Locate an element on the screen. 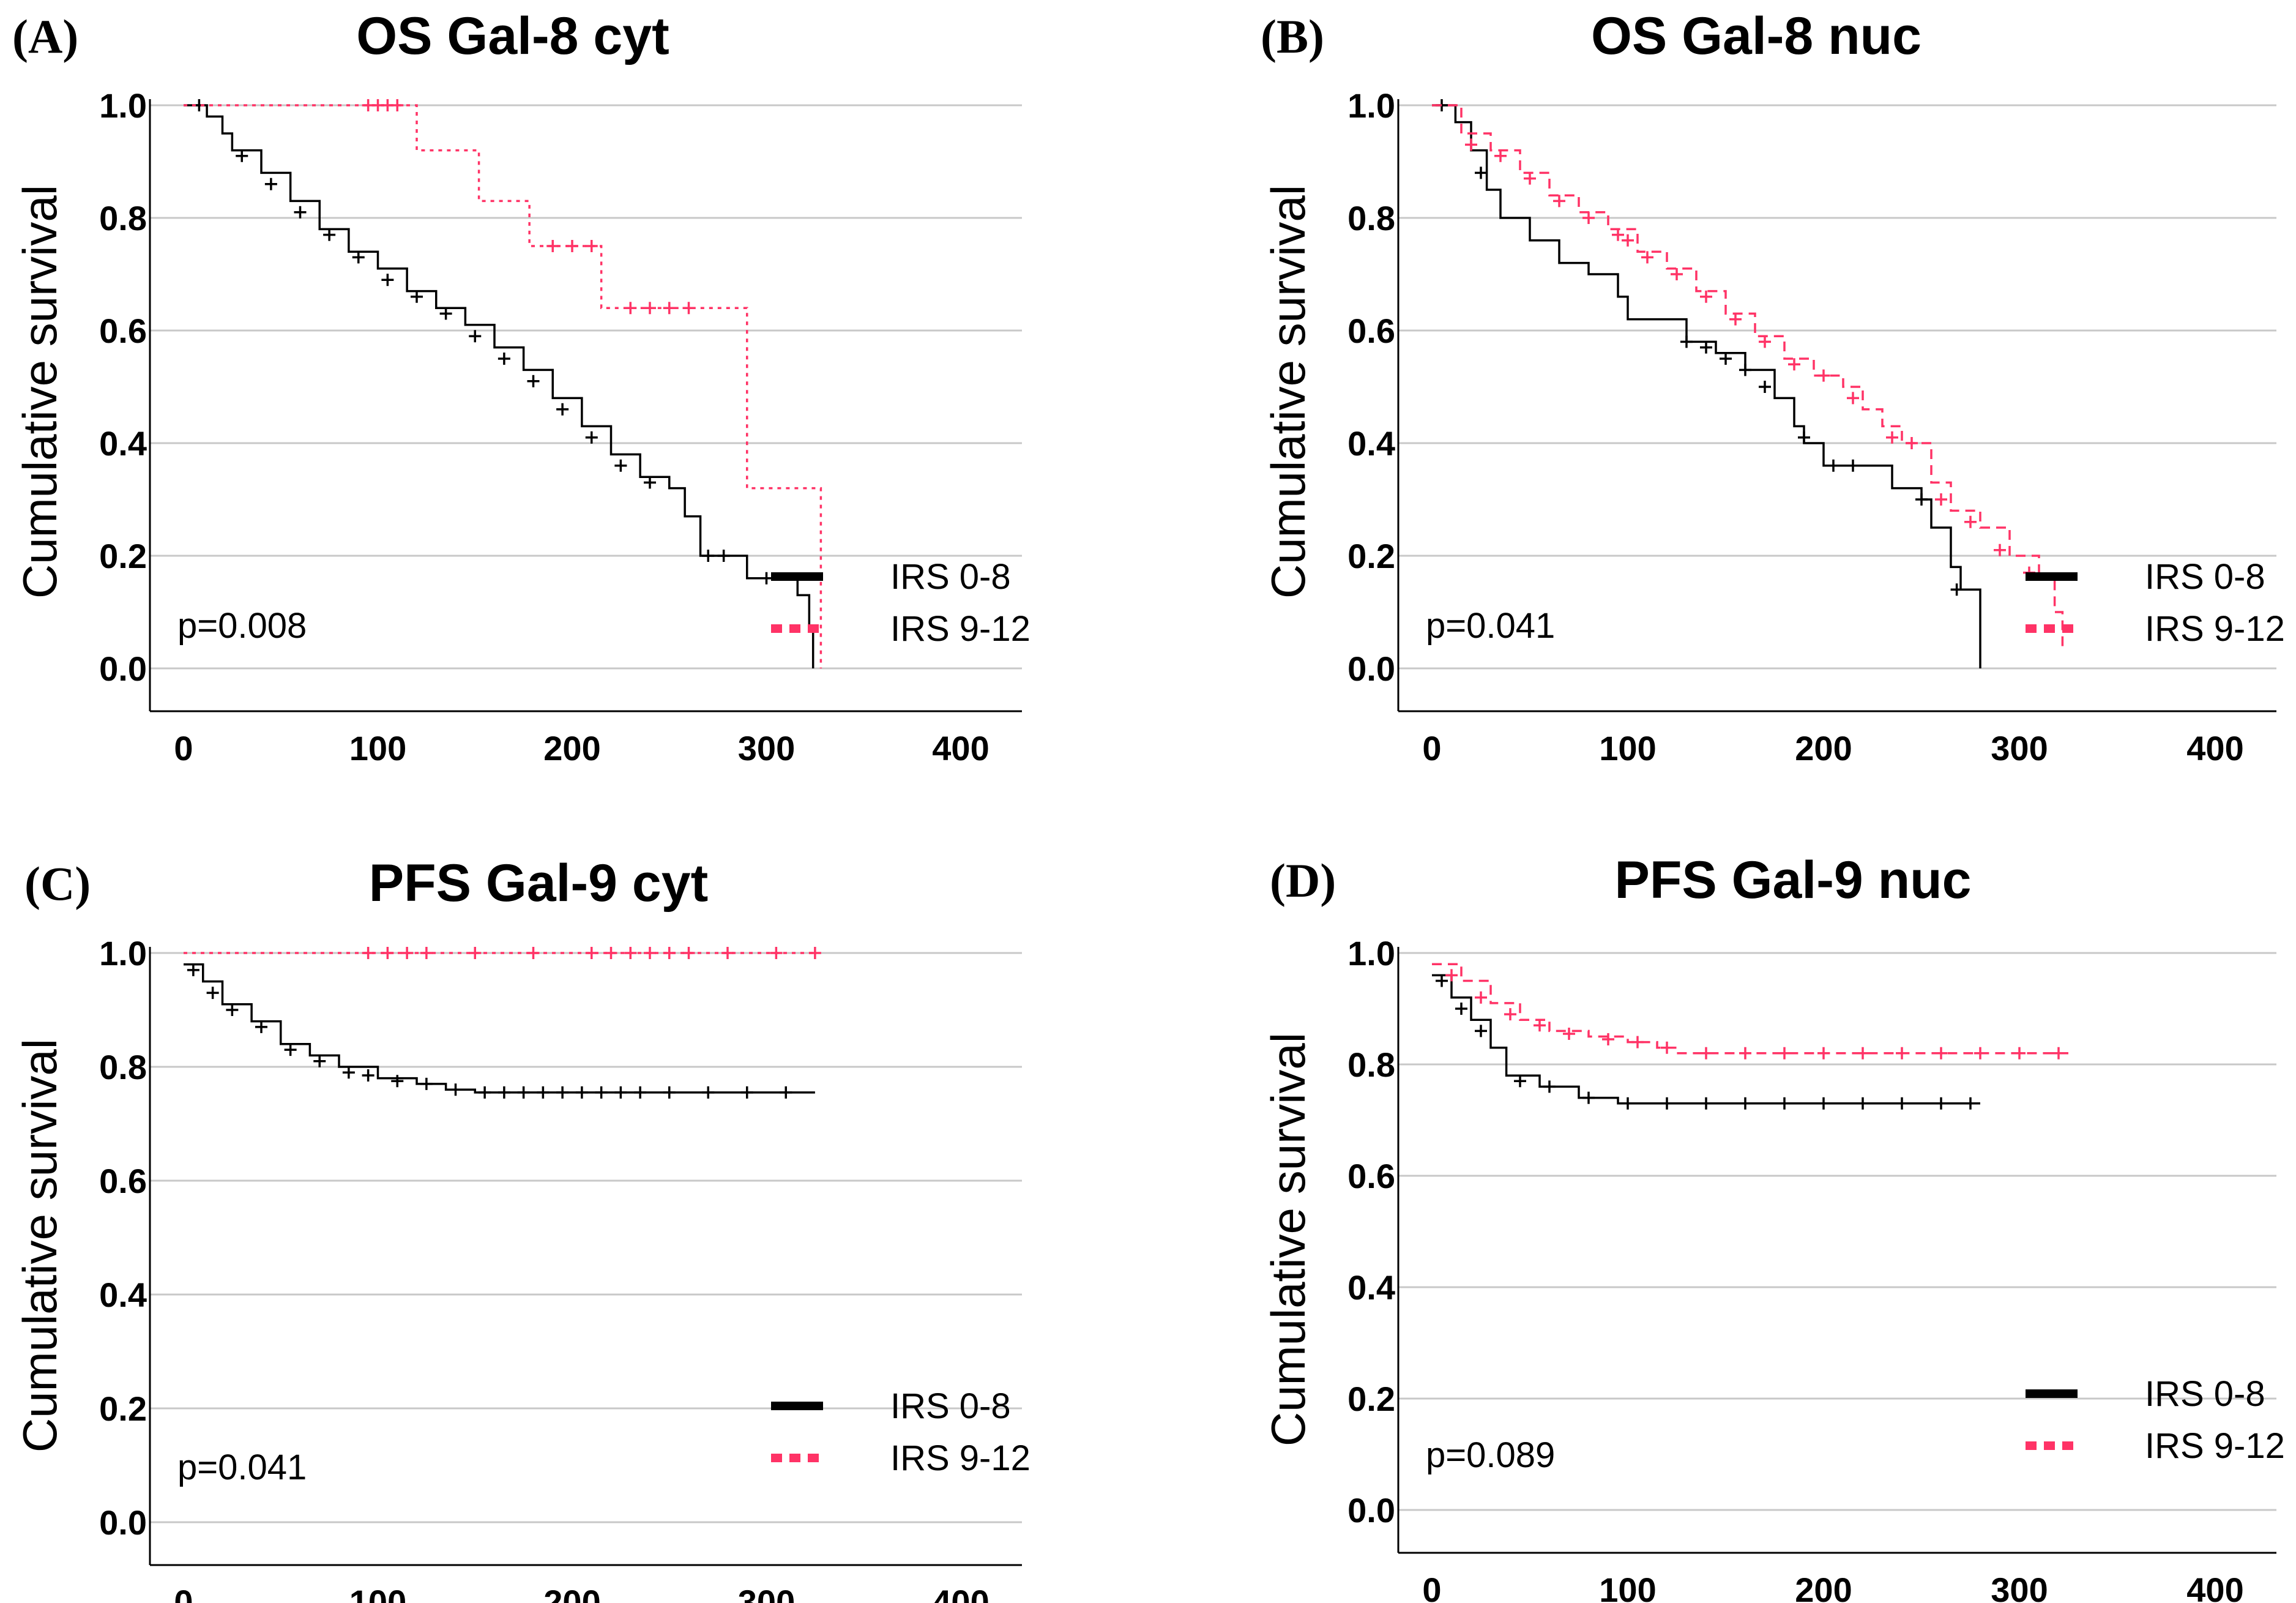 The width and height of the screenshot is (2296, 1603). x-tick-label: 300 is located at coordinates (2019, 748).